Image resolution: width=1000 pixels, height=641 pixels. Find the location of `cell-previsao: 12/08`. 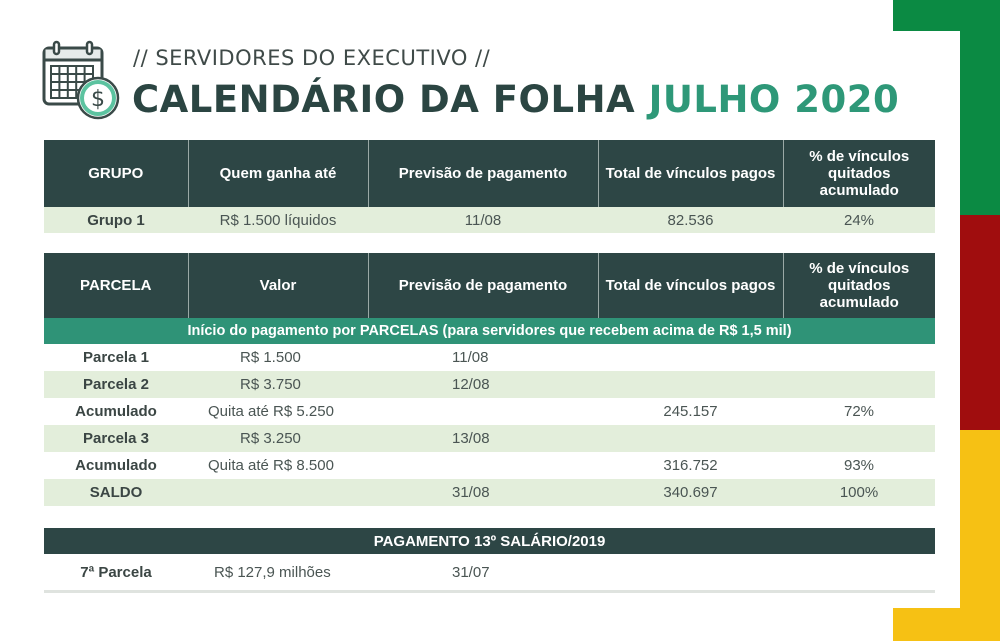

cell-previsao: 12/08 is located at coordinates (483, 384).